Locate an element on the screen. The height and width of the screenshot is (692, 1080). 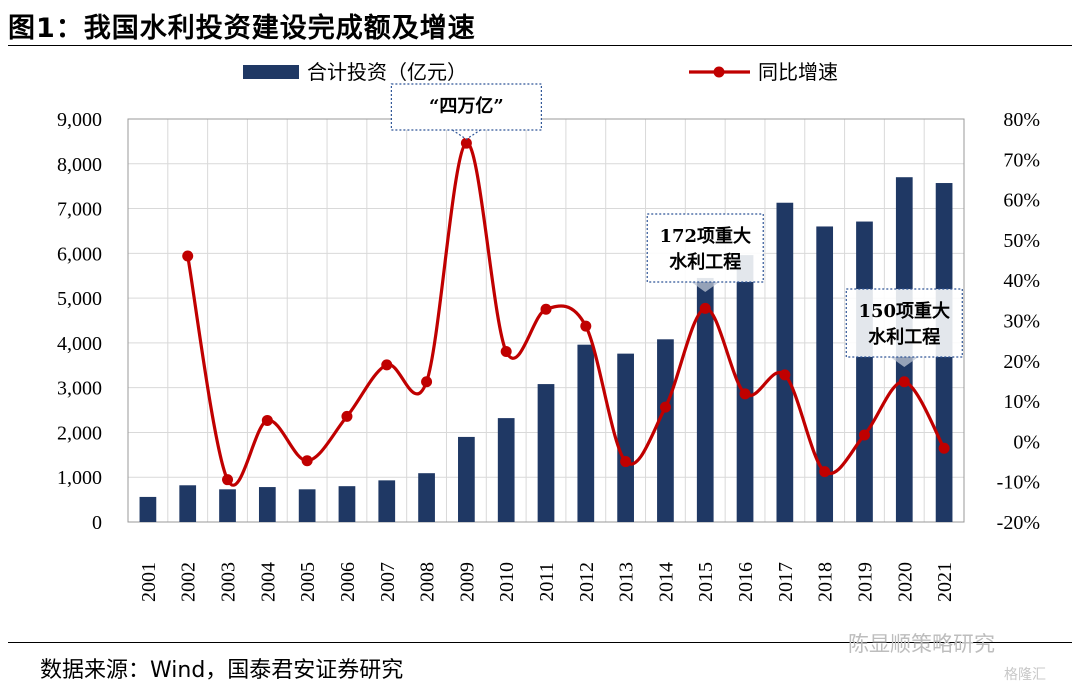
x-tick-label: 2020 is located at coordinates (905, 582).